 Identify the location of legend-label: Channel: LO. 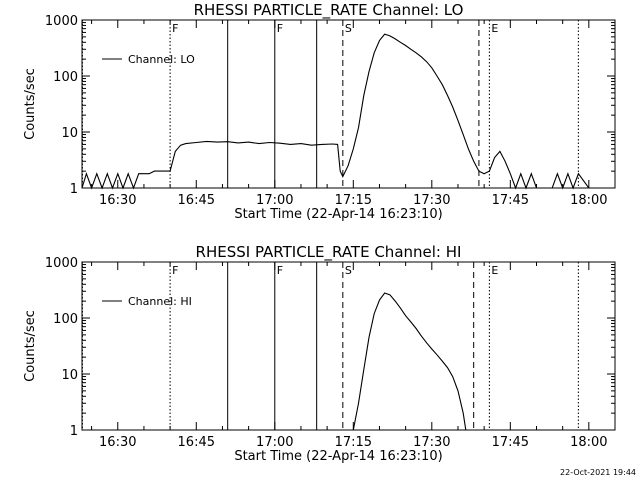
(161, 59).